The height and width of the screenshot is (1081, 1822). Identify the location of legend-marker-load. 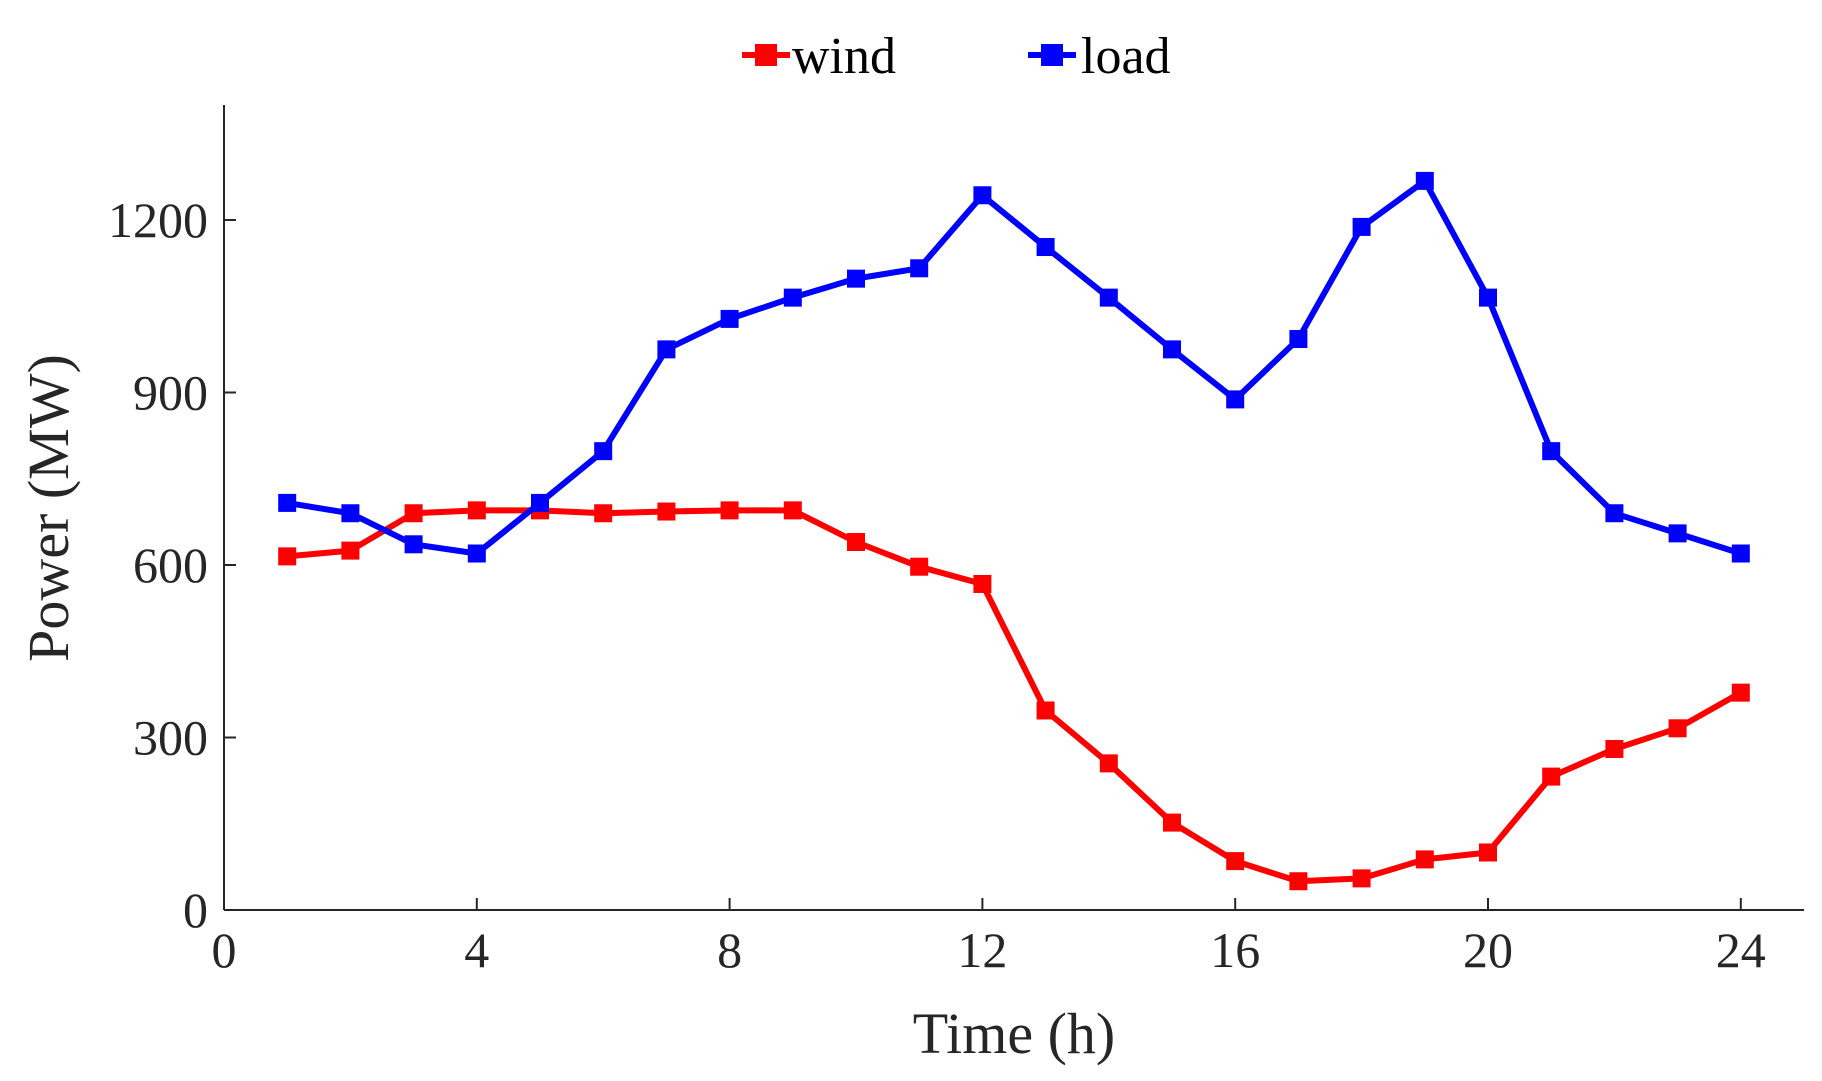
(1052, 55).